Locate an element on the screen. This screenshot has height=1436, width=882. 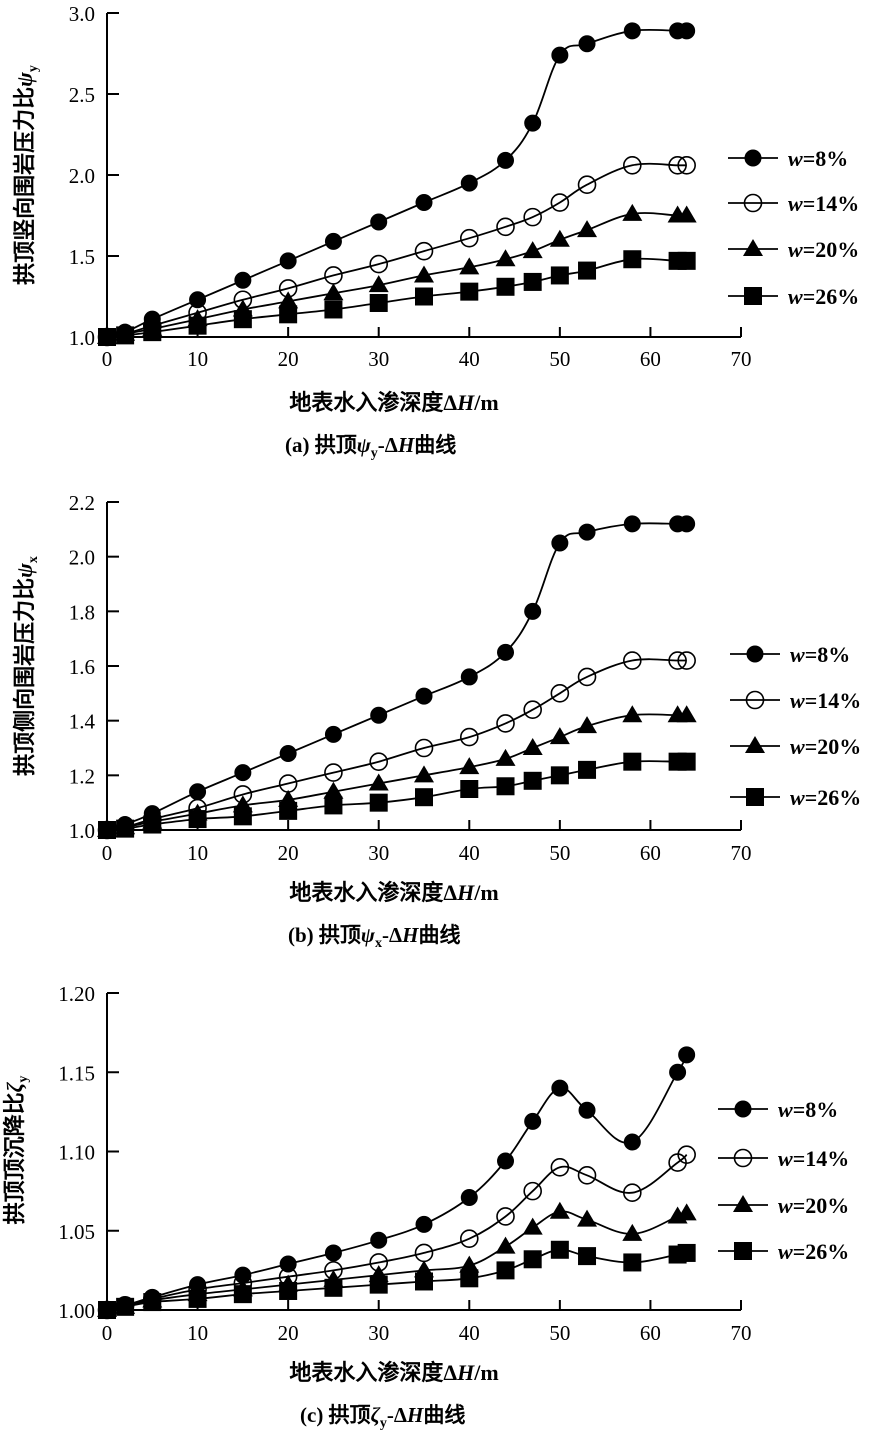
y-axis-title-symbol: ψ is located at coordinates (24, 570).